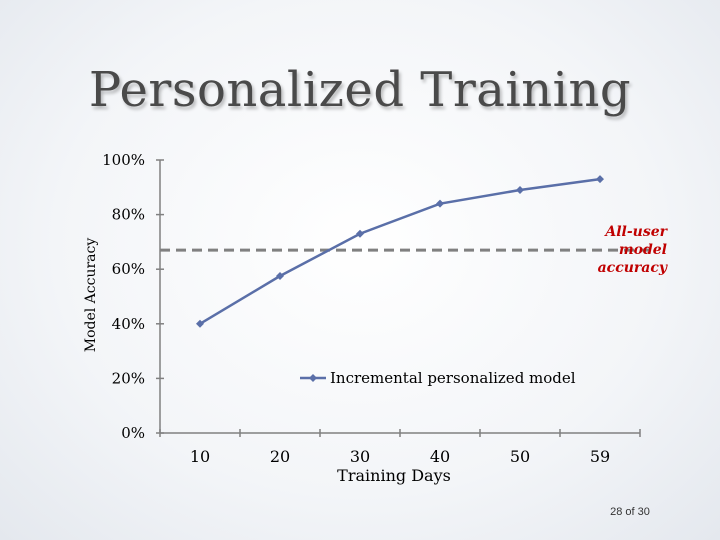  What do you see at coordinates (133, 433) in the screenshot?
I see `y-tick-label: 0%` at bounding box center [133, 433].